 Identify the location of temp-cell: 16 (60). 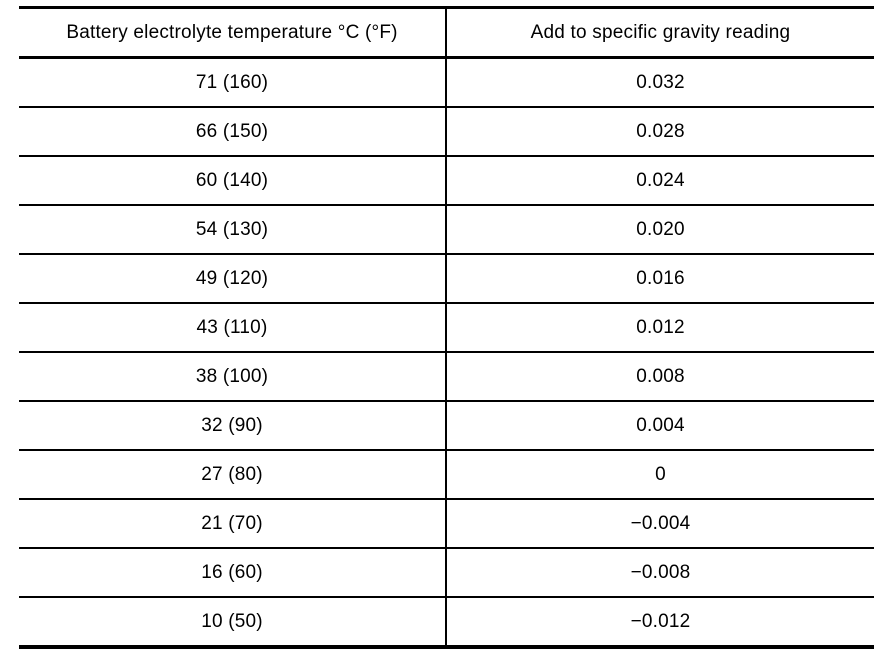
(233, 572).